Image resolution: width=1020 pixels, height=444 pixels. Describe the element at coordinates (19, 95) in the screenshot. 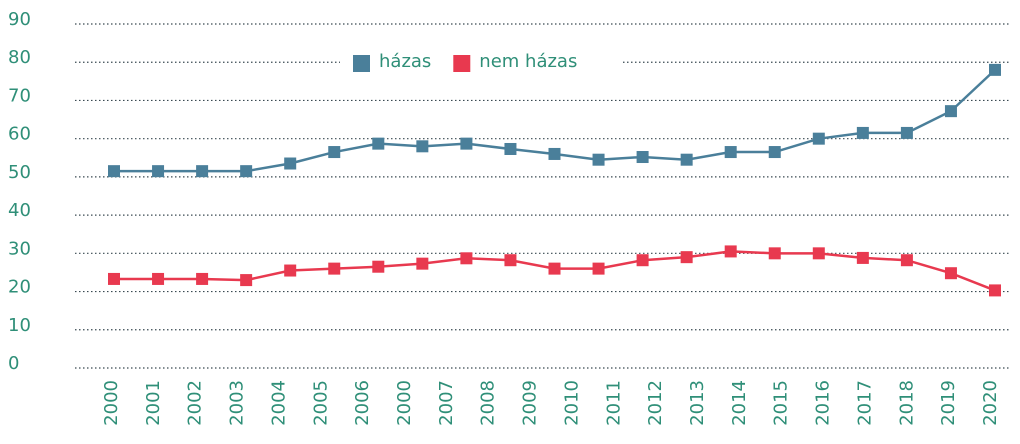

I see `y-tick-label: 70` at that location.